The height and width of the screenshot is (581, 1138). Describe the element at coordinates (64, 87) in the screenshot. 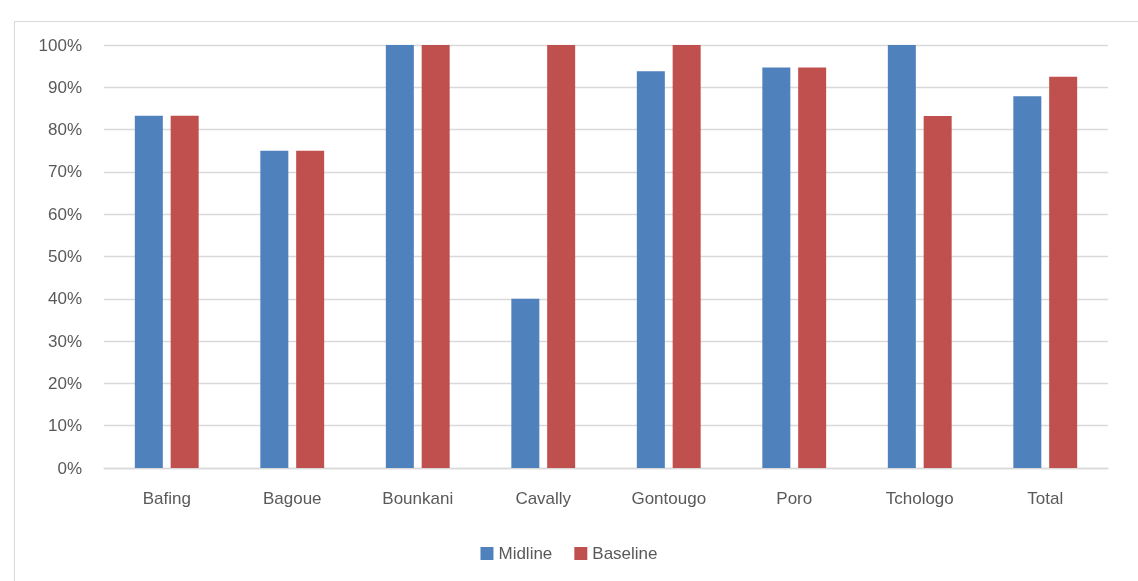

I see `y-tick-label: 90%` at that location.